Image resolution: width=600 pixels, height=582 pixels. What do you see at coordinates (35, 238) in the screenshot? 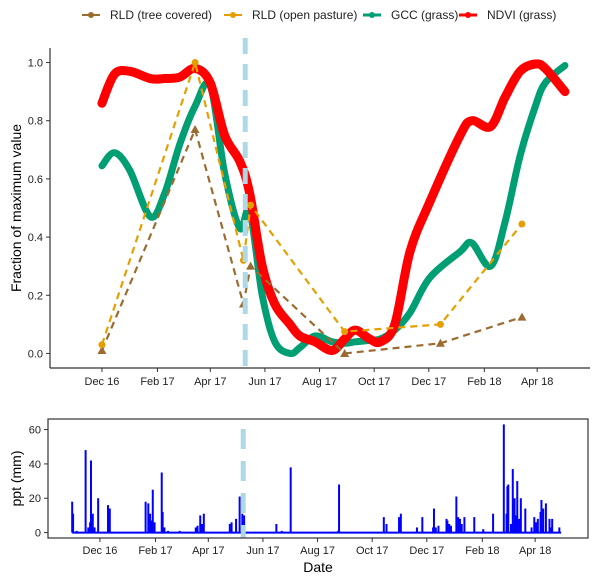
I see `y-tick-label: 0.4` at bounding box center [35, 238].